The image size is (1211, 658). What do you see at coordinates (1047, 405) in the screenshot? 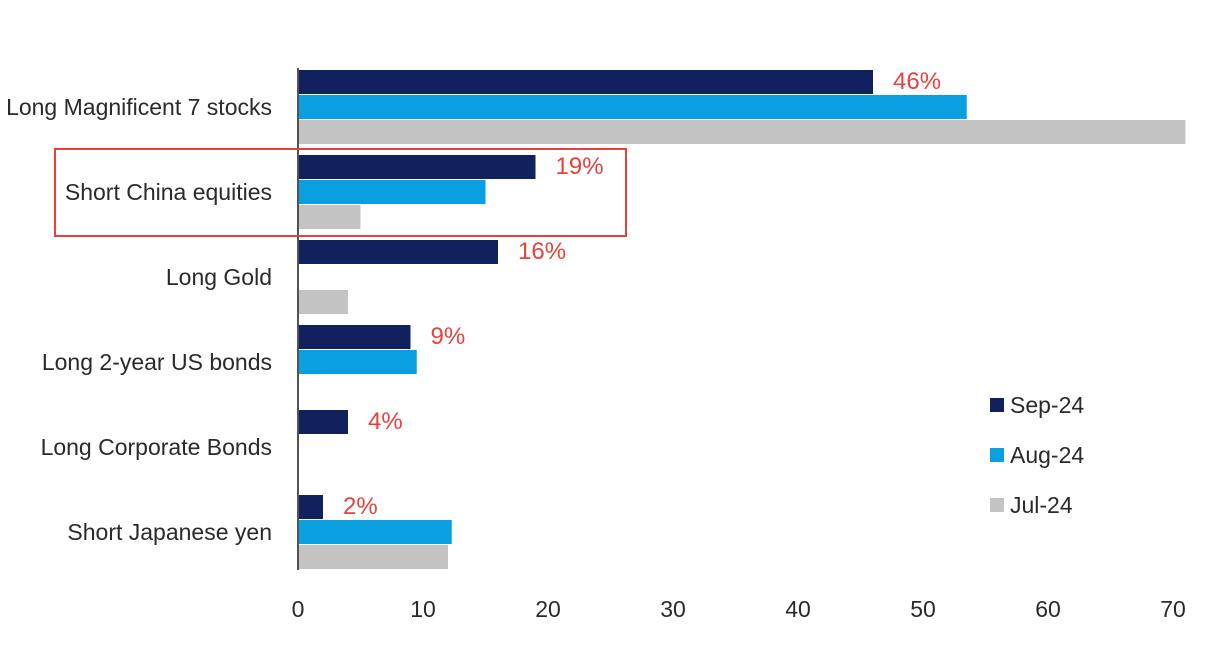
I see `legend-label-sep-24: Sep-24` at bounding box center [1047, 405].